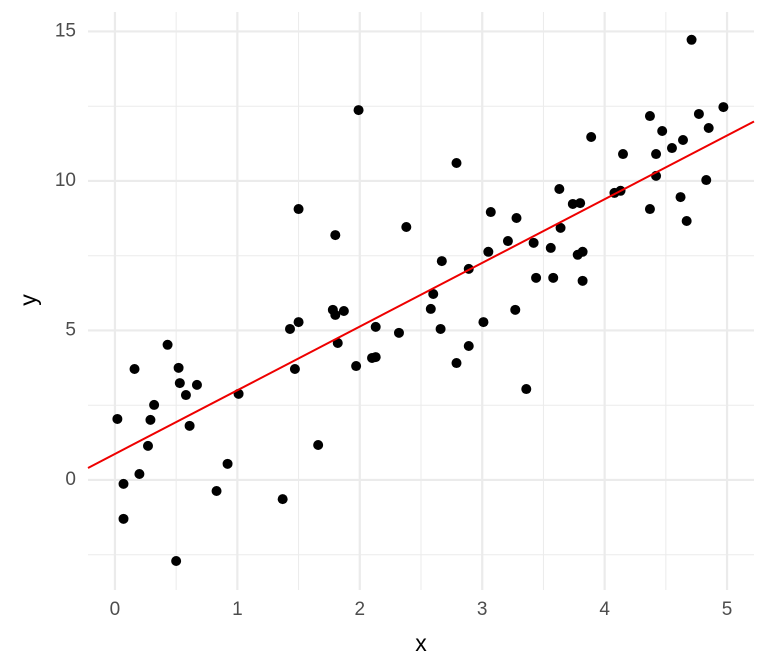  I want to click on y-tick-label: 15, so click(65, 30).